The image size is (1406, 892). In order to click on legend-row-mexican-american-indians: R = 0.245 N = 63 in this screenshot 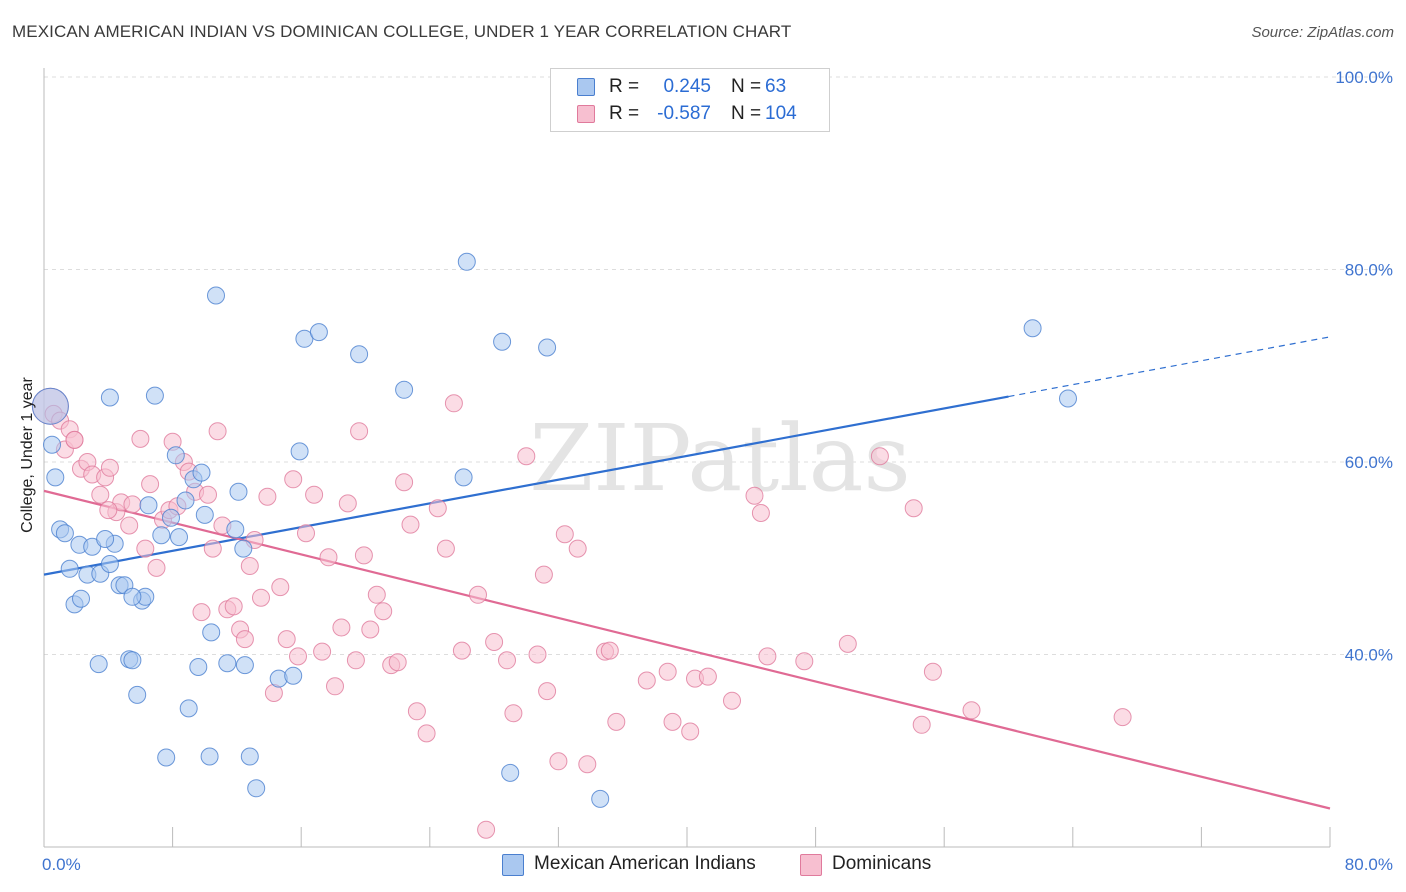, I will do `click(690, 87)`.